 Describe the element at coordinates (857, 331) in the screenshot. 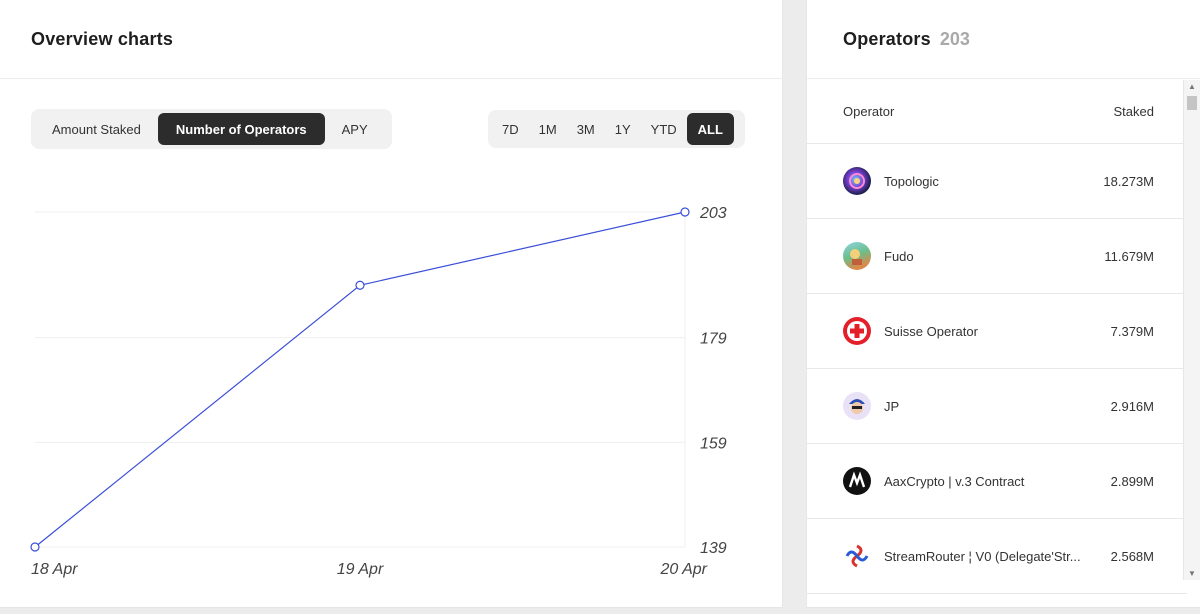

I see `swiss-cross-icon` at that location.